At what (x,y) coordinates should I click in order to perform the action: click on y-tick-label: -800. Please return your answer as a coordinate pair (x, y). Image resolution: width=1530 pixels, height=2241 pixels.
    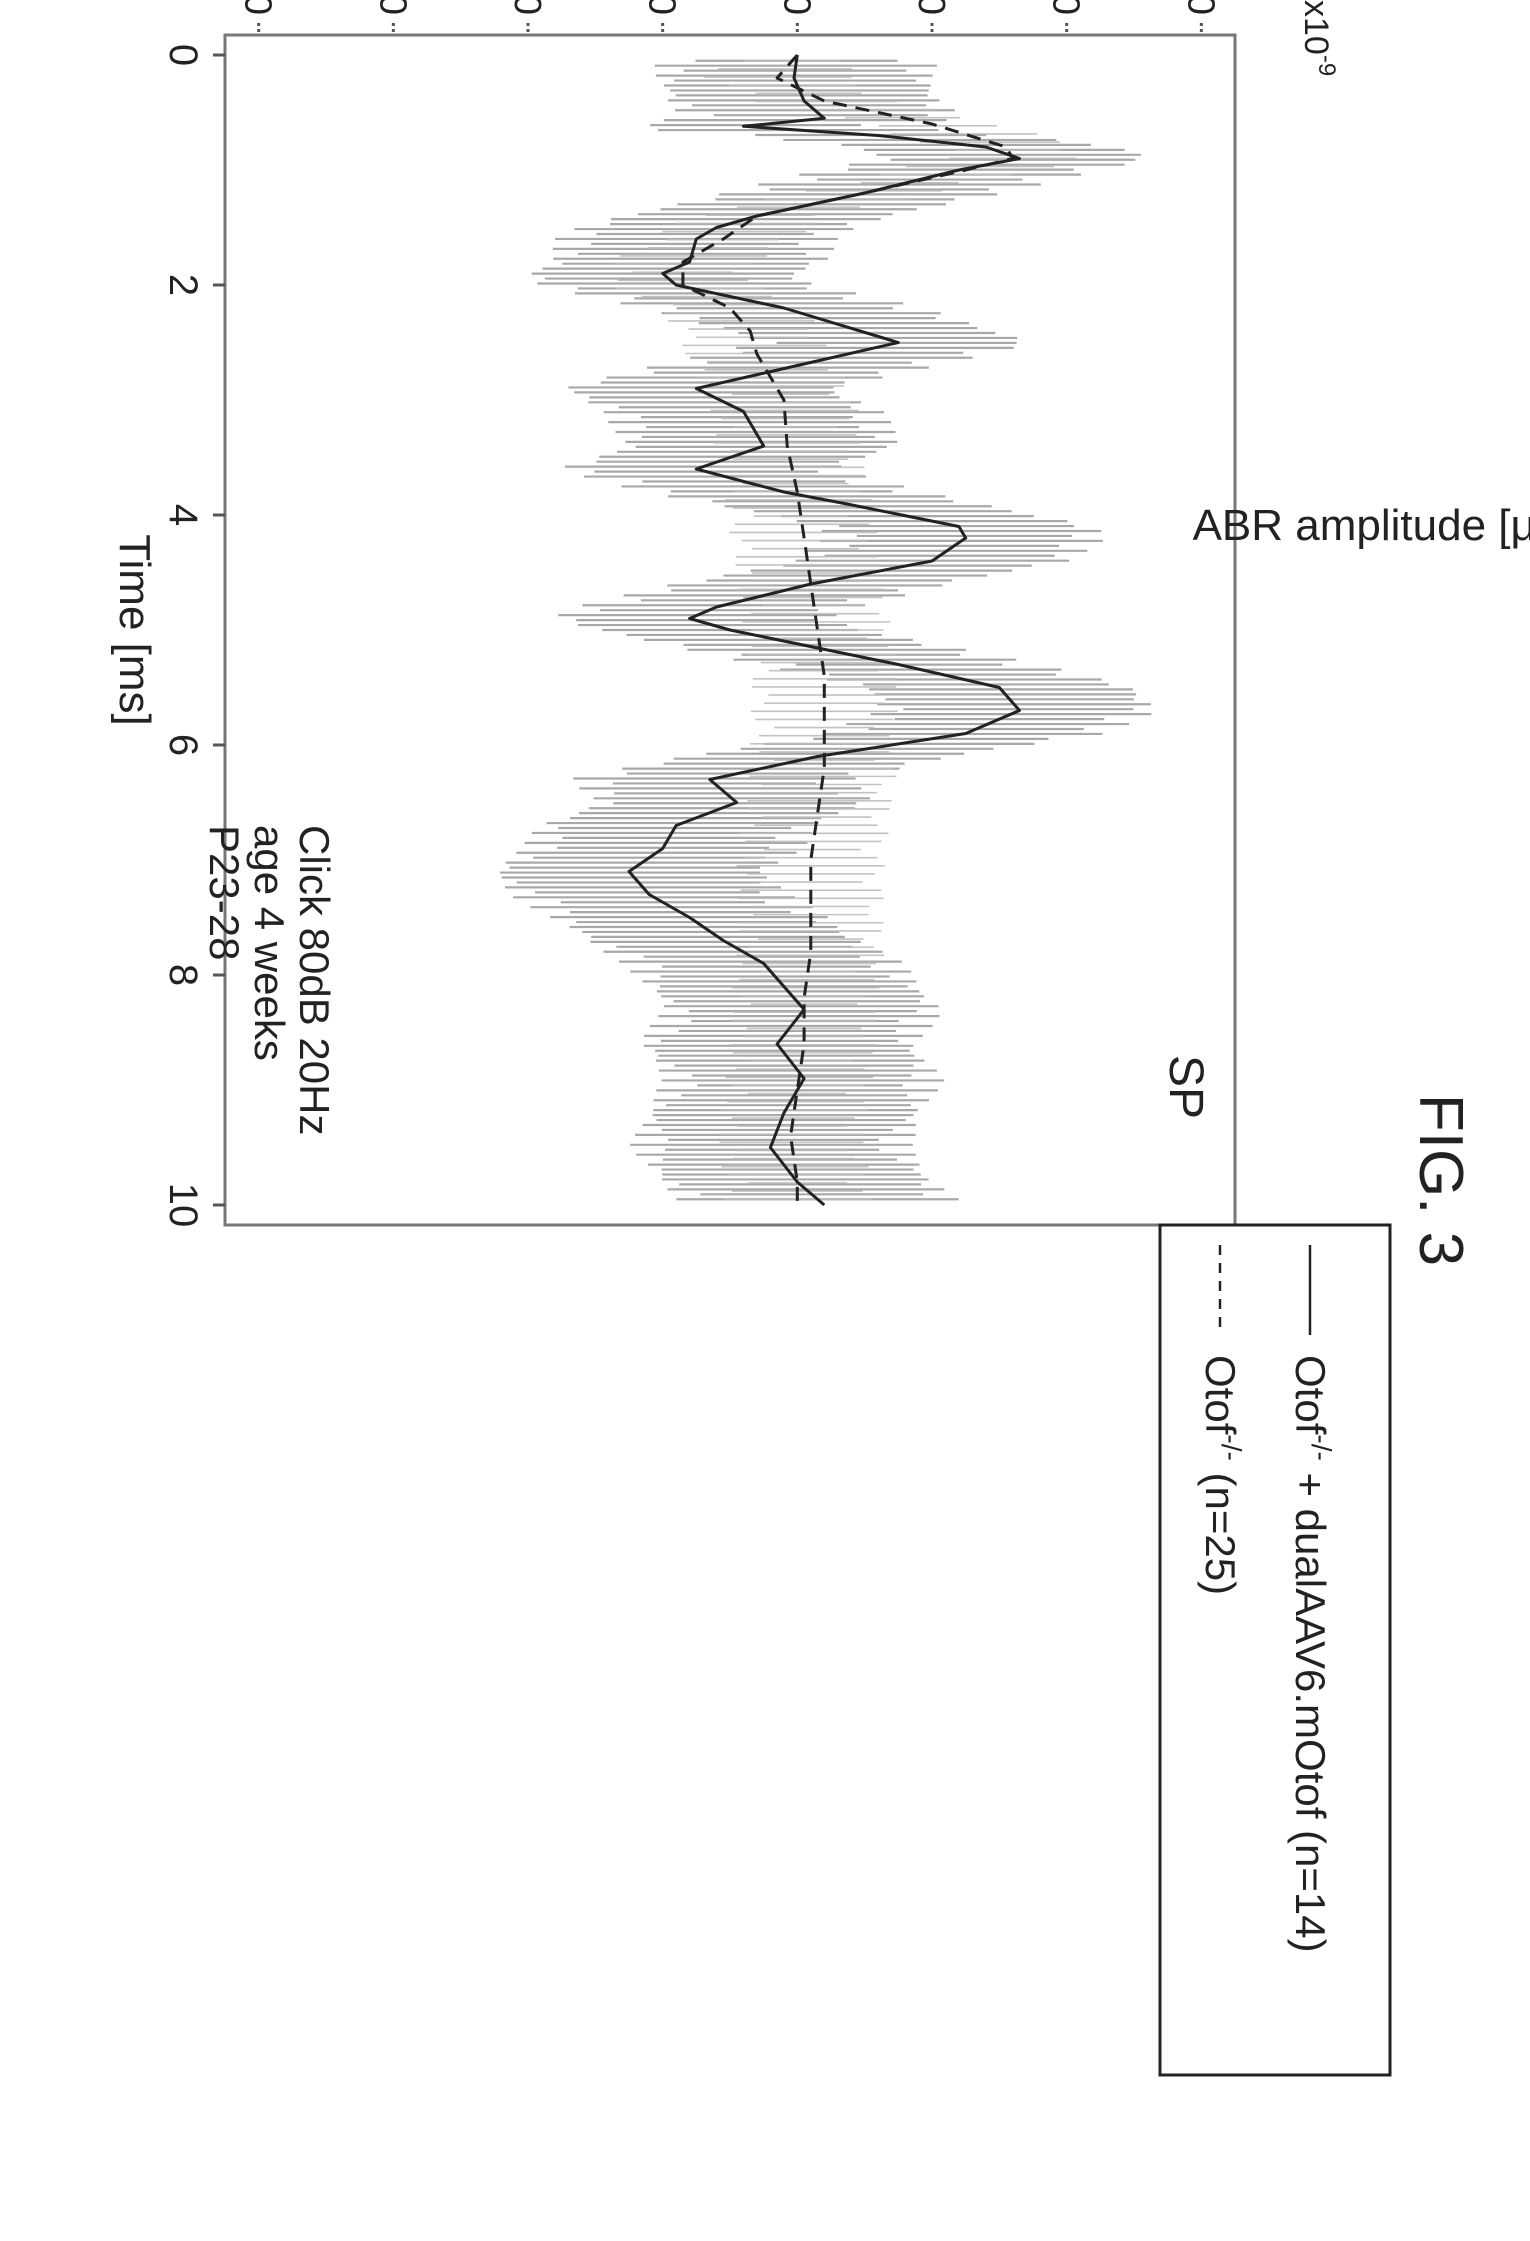
    Looking at the image, I should click on (258, 7).